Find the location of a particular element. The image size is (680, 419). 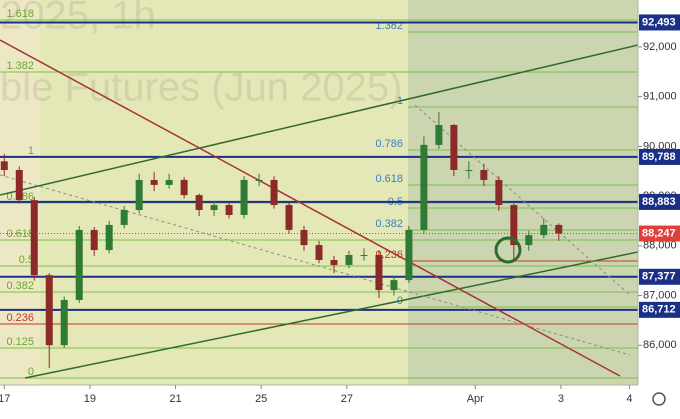

x-tick-label: 21 is located at coordinates (175, 399).